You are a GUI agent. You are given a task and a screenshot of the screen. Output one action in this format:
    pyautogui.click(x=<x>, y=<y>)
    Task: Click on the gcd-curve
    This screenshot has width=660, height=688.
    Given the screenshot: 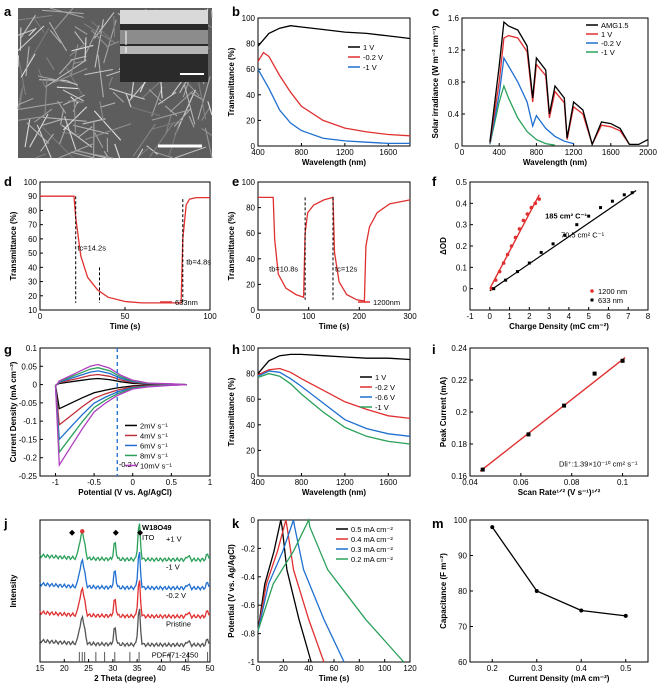 What is the action you would take?
    pyautogui.click(x=331, y=590)
    